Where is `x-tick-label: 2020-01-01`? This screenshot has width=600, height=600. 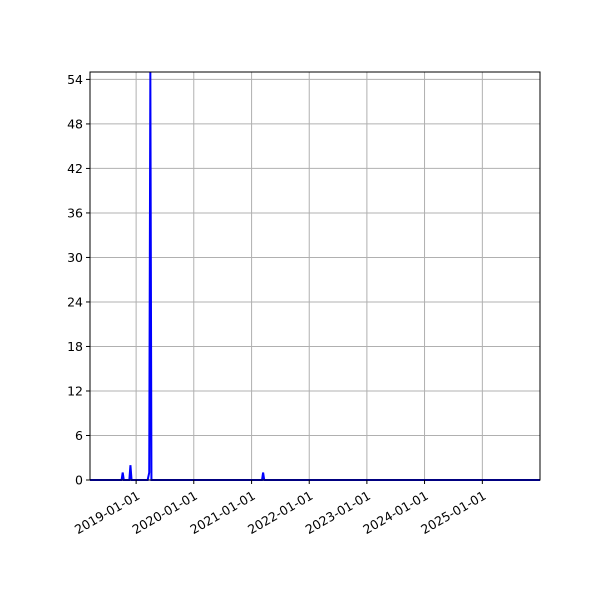 x-tick-label: 2020-01-01 is located at coordinates (165, 512).